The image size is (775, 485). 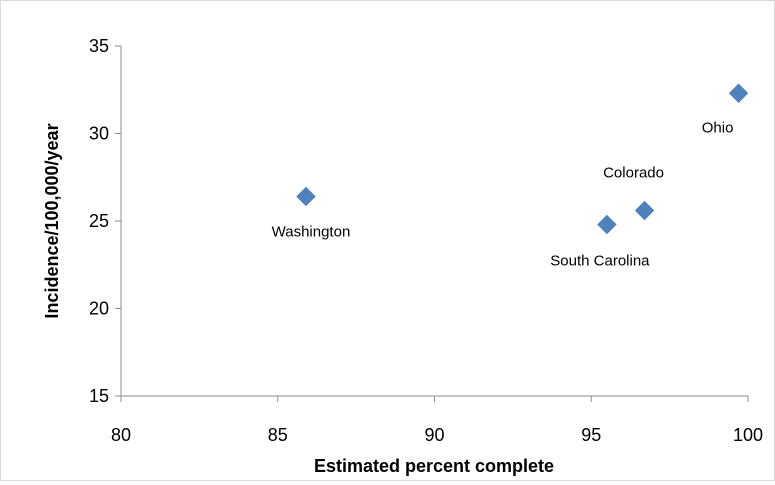 What do you see at coordinates (748, 435) in the screenshot?
I see `x-tick-label: 100` at bounding box center [748, 435].